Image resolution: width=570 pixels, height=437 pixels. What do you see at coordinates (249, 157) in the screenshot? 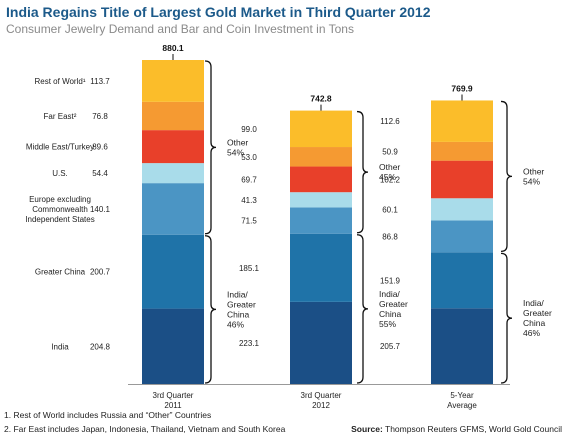
I see `value-label: 53.0` at bounding box center [249, 157].